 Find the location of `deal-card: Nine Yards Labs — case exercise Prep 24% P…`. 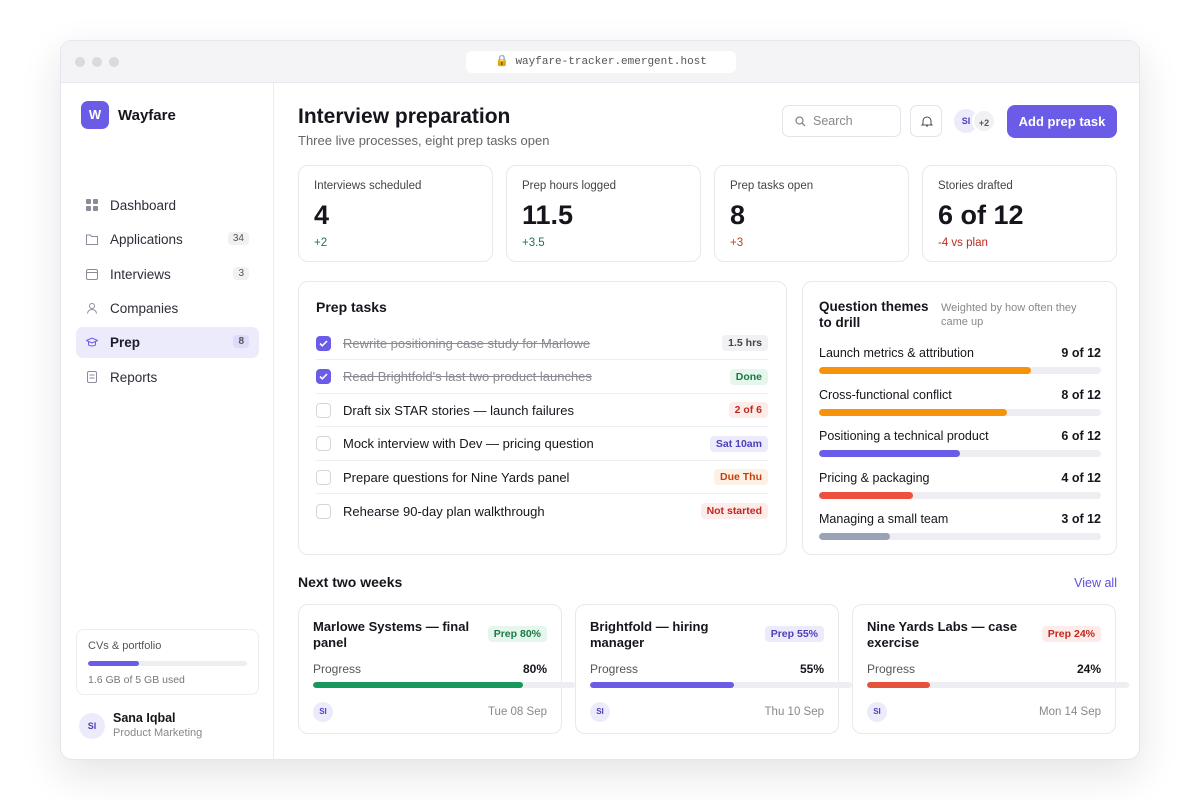

deal-card: Nine Yards Labs — case exercise Prep 24% P… is located at coordinates (990, 669).